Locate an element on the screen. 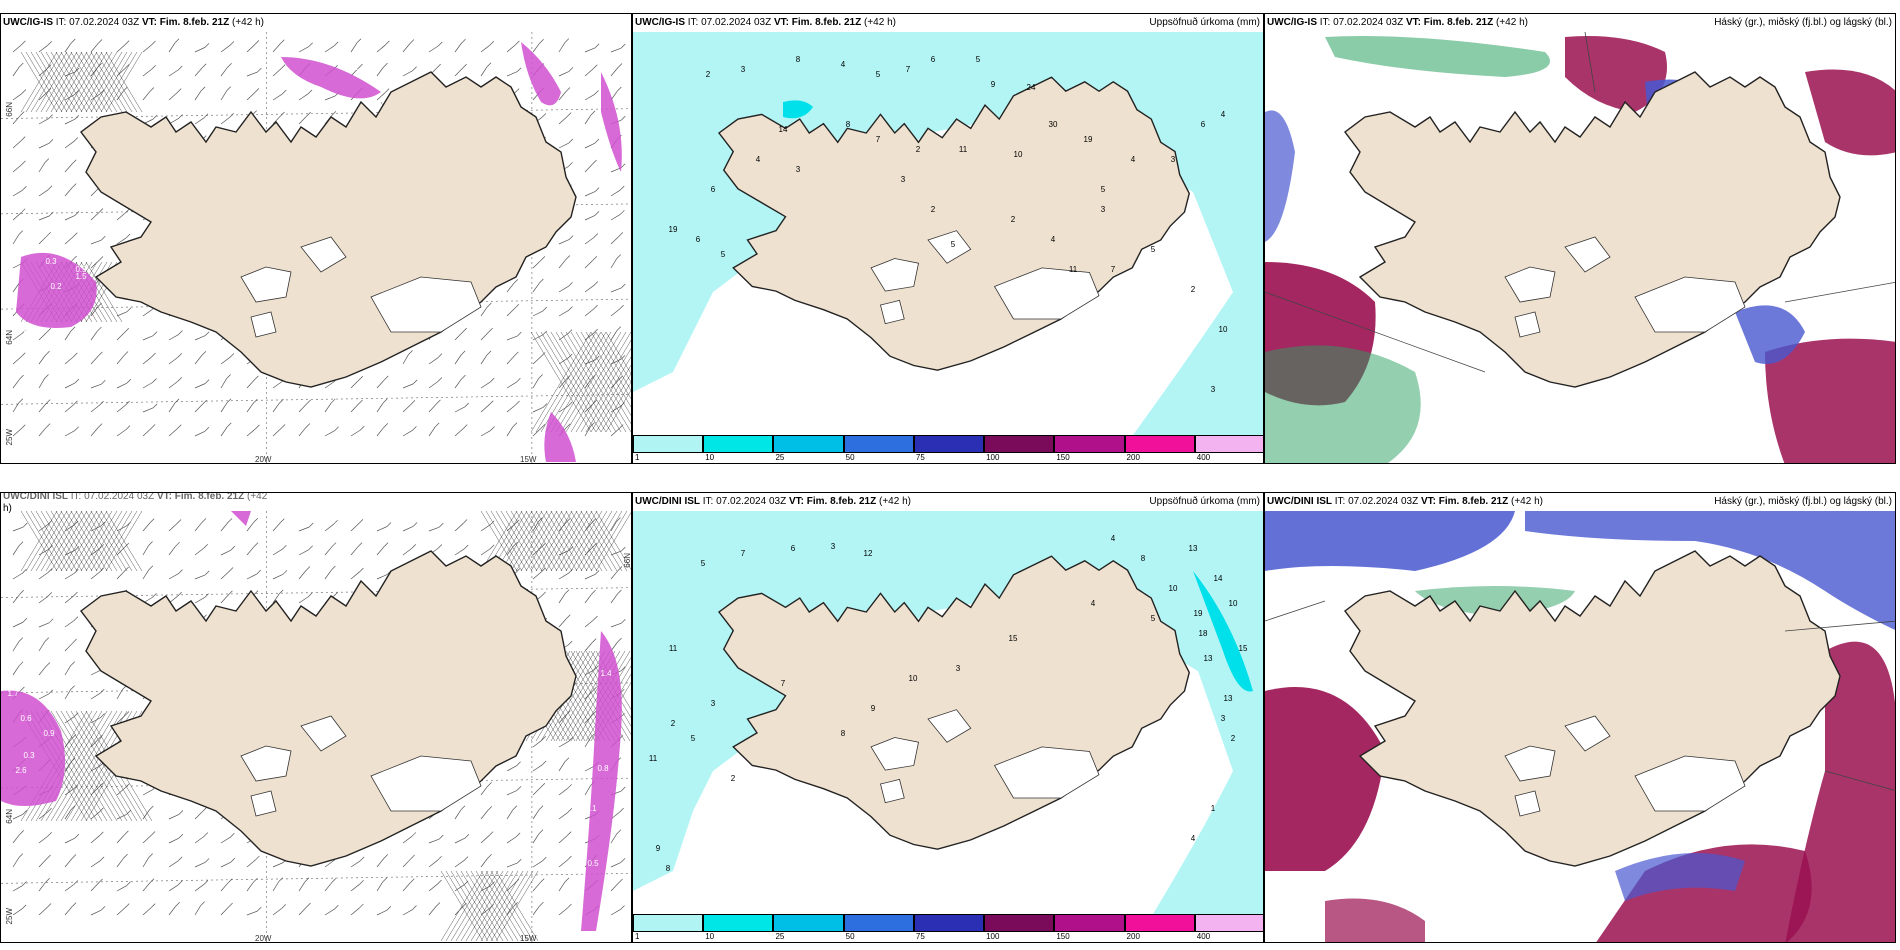 This screenshot has height=950, width=1900. precip-value-label: 19 is located at coordinates (673, 229).